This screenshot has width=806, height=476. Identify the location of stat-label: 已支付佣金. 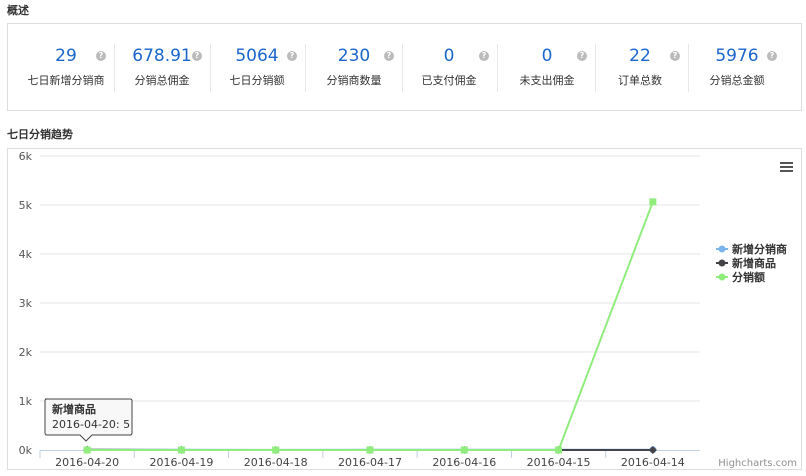
(449, 80).